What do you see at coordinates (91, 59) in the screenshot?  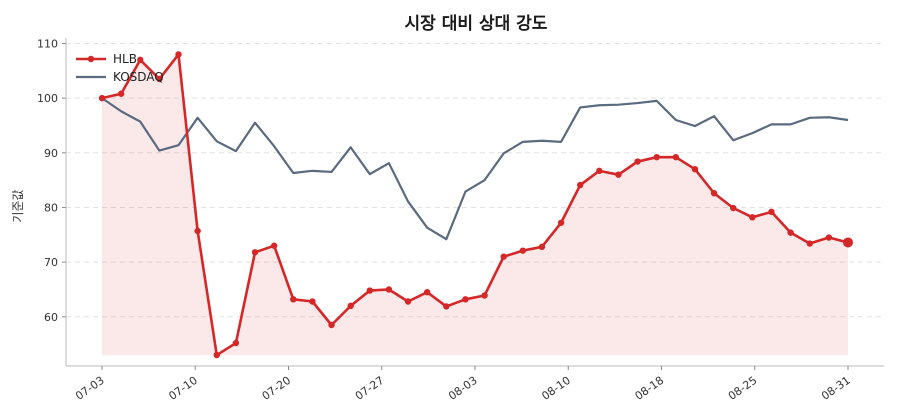 I see `legend-hlb-marker` at bounding box center [91, 59].